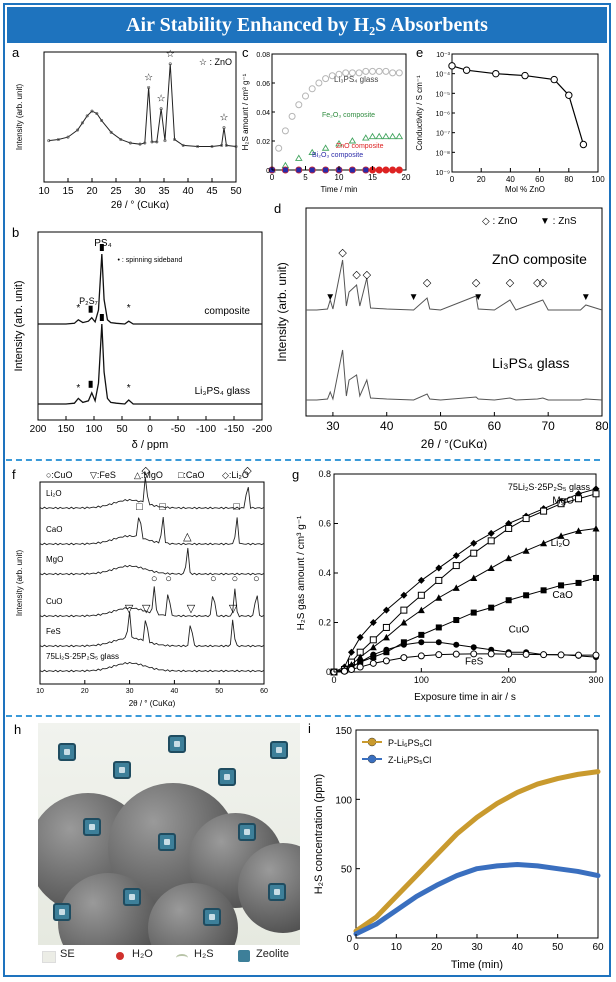  Describe the element at coordinates (277, 208) in the screenshot. I see `panel-letter-d: d` at that location.